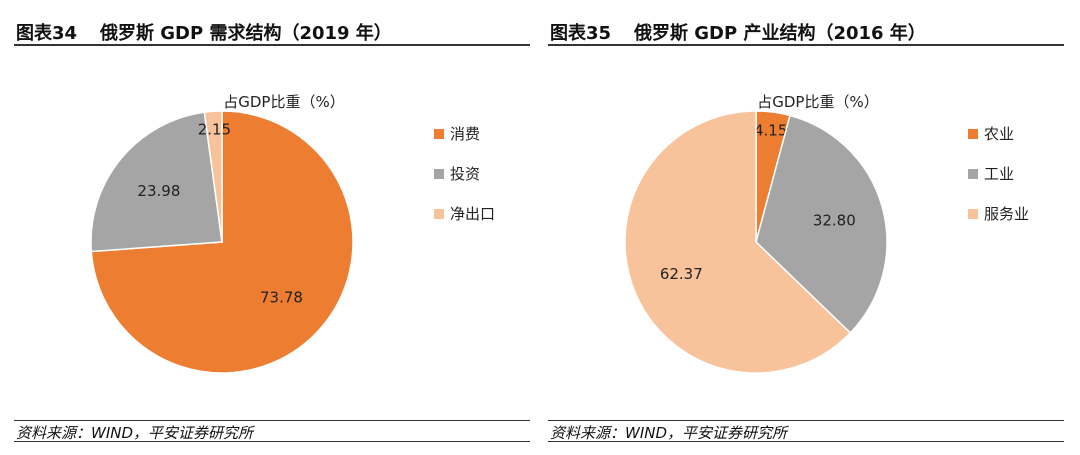 The height and width of the screenshot is (455, 1080). Describe the element at coordinates (999, 174) in the screenshot. I see `legend-label: 工业` at that location.